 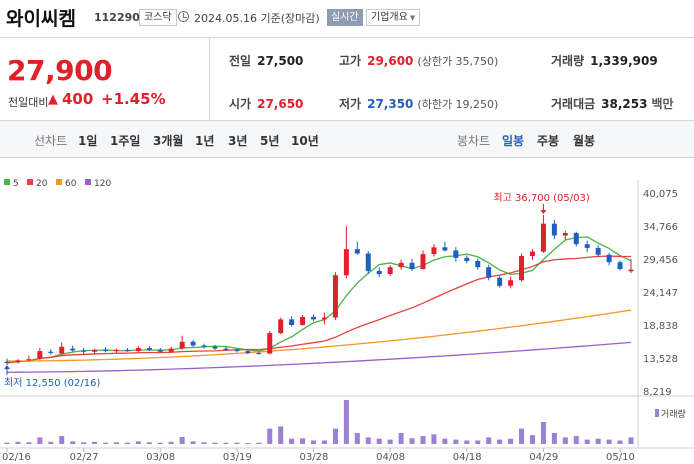 I want to click on period-1y: 1년, so click(x=205, y=141).